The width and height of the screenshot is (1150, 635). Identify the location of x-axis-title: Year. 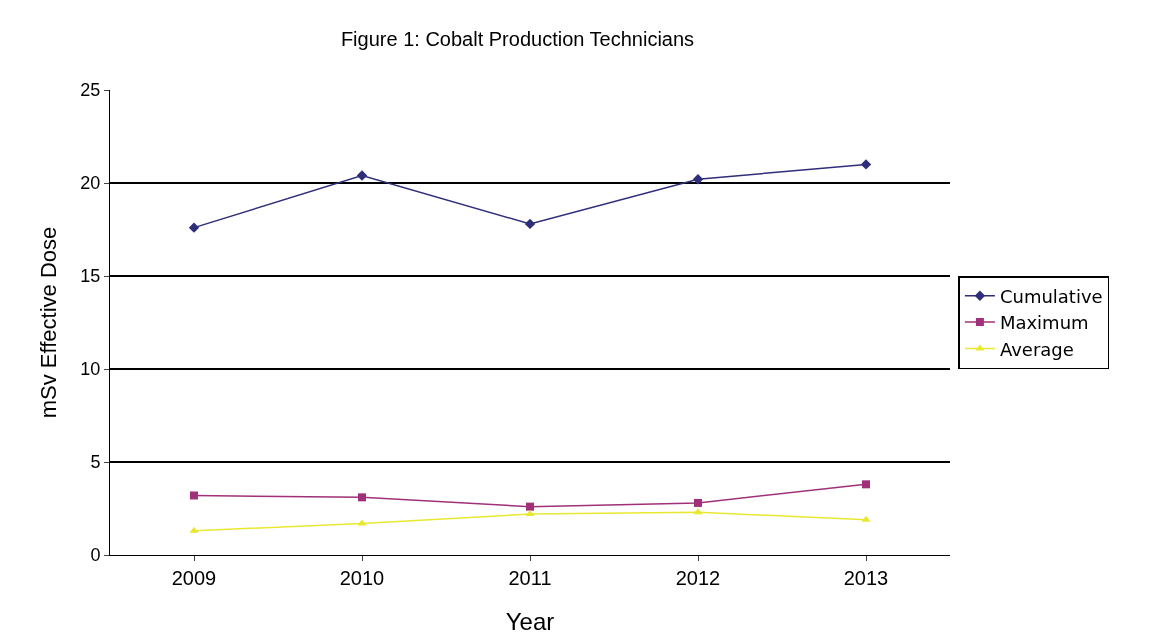
(530, 621).